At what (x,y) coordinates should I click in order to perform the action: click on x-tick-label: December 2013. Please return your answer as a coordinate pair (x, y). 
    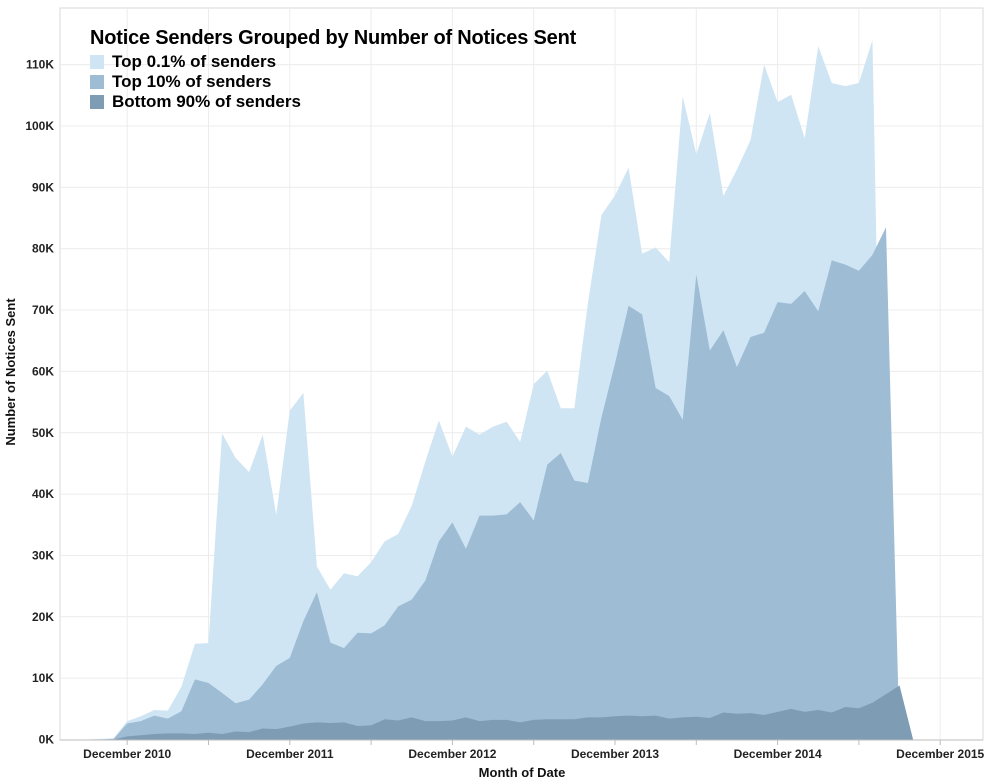
    Looking at the image, I should click on (615, 754).